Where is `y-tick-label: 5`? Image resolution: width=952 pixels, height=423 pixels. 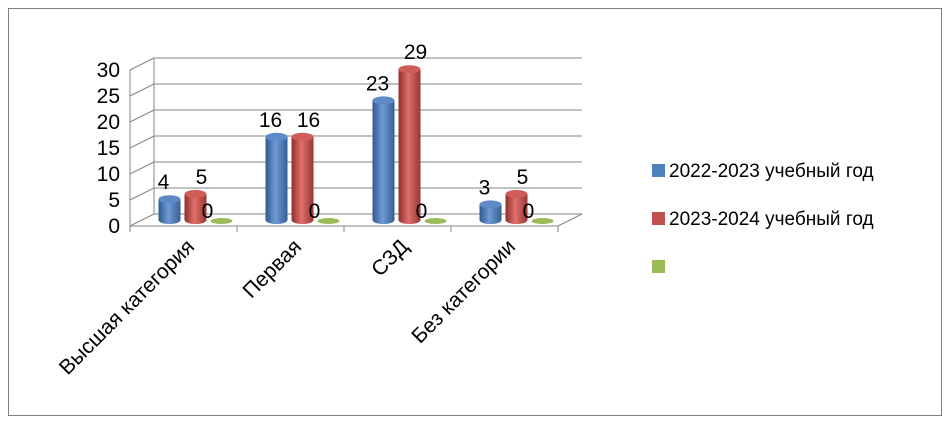
y-tick-label: 5 is located at coordinates (114, 200).